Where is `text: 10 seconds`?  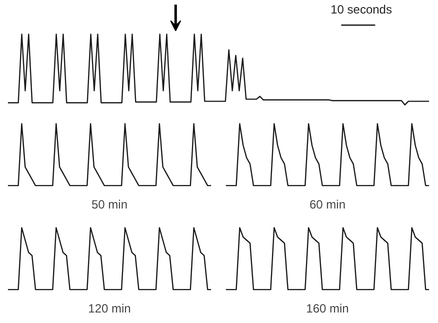 text: 10 seconds is located at coordinates (361, 9).